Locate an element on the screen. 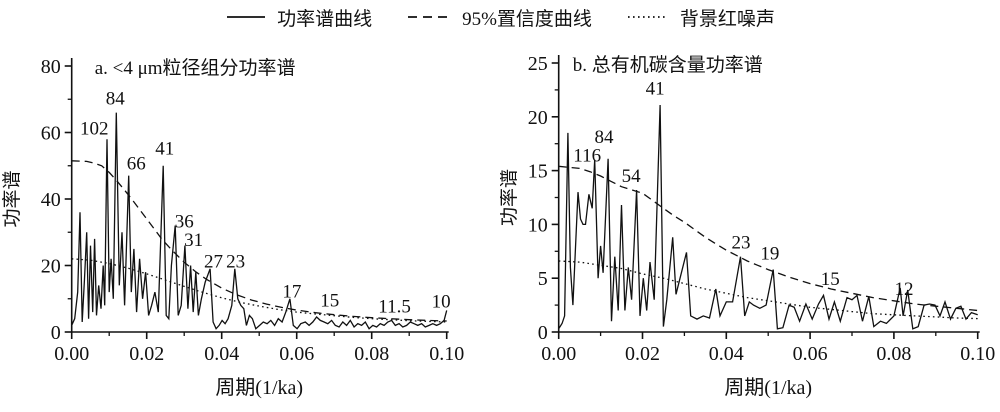 Image resolution: width=1000 pixels, height=412 pixels. peak-period-label: 36 is located at coordinates (184, 222).